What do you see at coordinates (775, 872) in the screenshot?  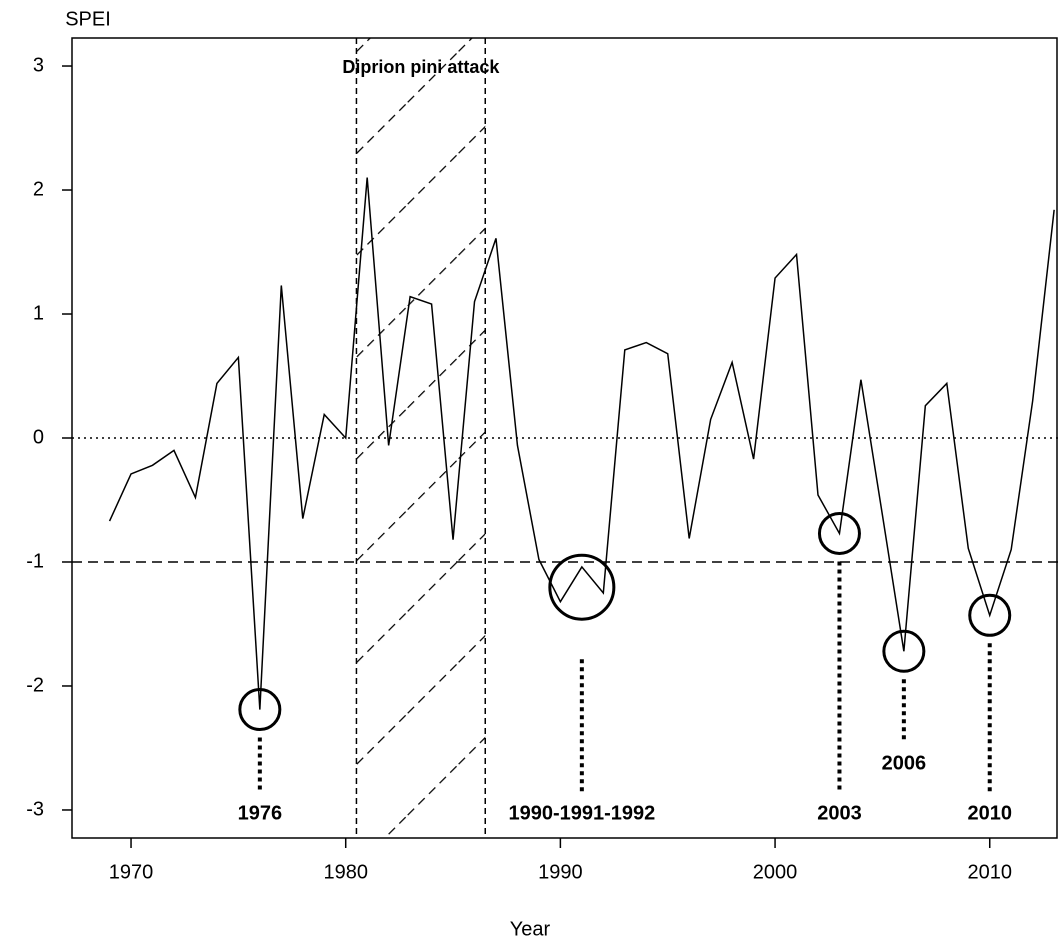 I see `x-tick-label: 2000` at bounding box center [775, 872].